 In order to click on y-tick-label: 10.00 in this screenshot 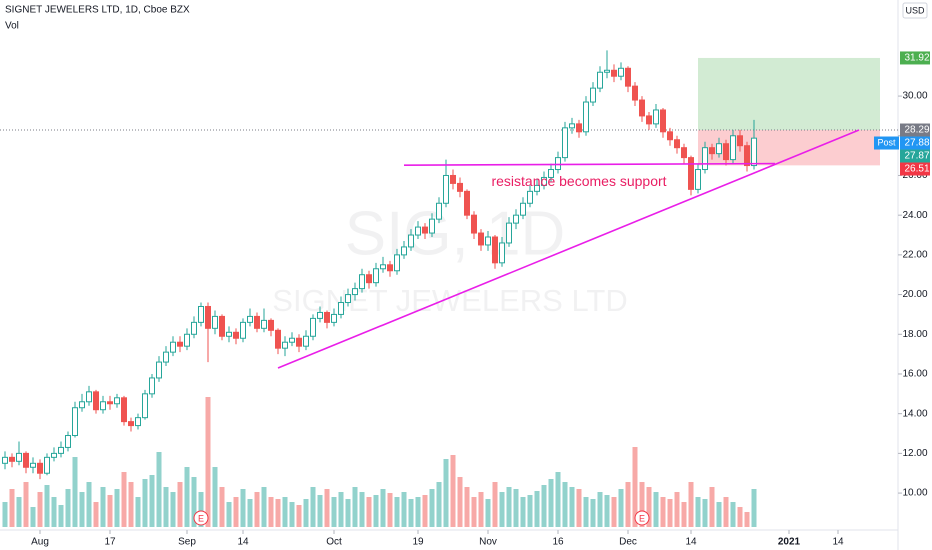, I will do `click(914, 493)`.